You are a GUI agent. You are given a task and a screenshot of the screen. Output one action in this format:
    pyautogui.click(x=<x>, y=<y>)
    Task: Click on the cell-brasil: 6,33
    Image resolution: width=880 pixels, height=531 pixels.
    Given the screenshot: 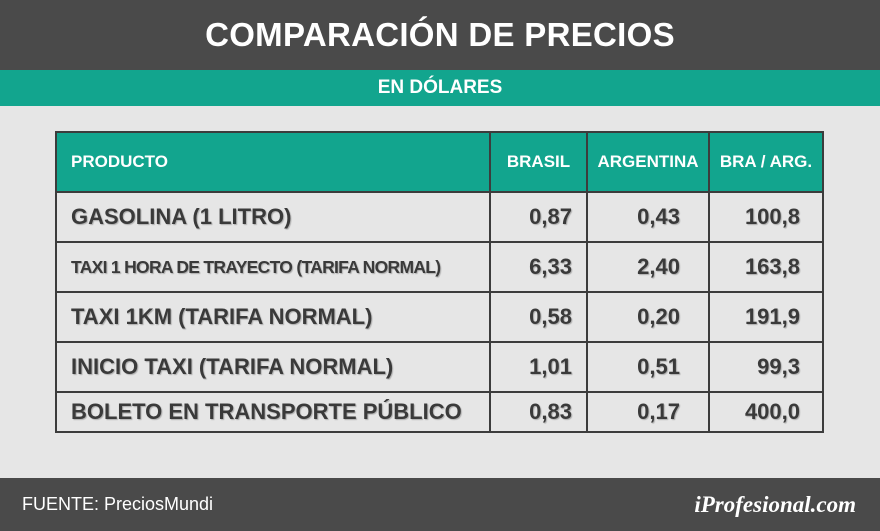 What is the action you would take?
    pyautogui.click(x=537, y=267)
    